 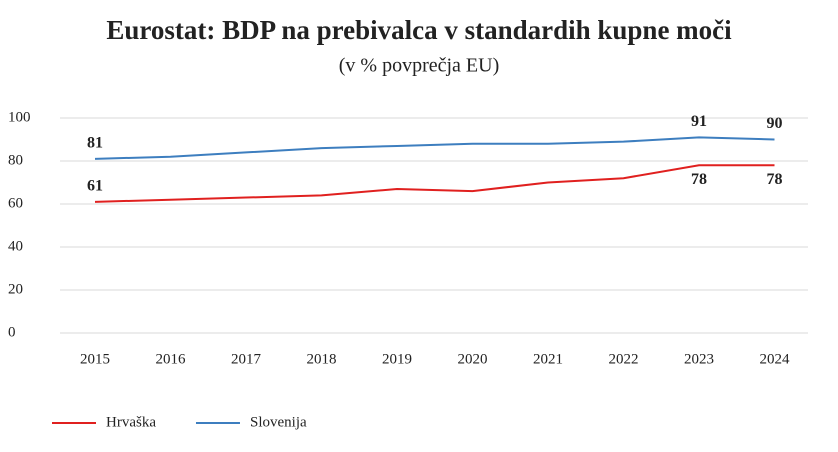 I want to click on data-label: 81, so click(x=95, y=143).